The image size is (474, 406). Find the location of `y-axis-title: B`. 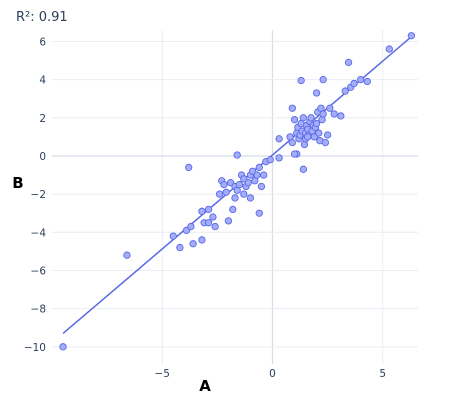

y-axis-title: B is located at coordinates (17, 183).